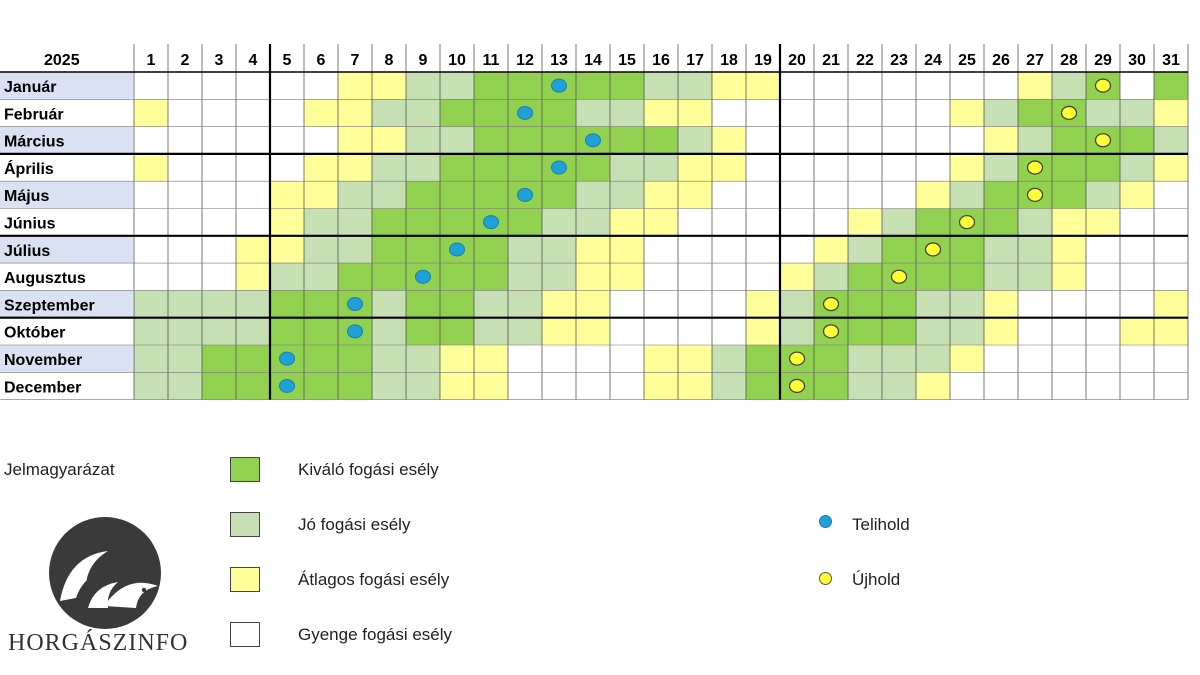 Image resolution: width=1200 pixels, height=675 pixels. Describe the element at coordinates (661, 60) in the screenshot. I see `day-header-label: 16` at that location.